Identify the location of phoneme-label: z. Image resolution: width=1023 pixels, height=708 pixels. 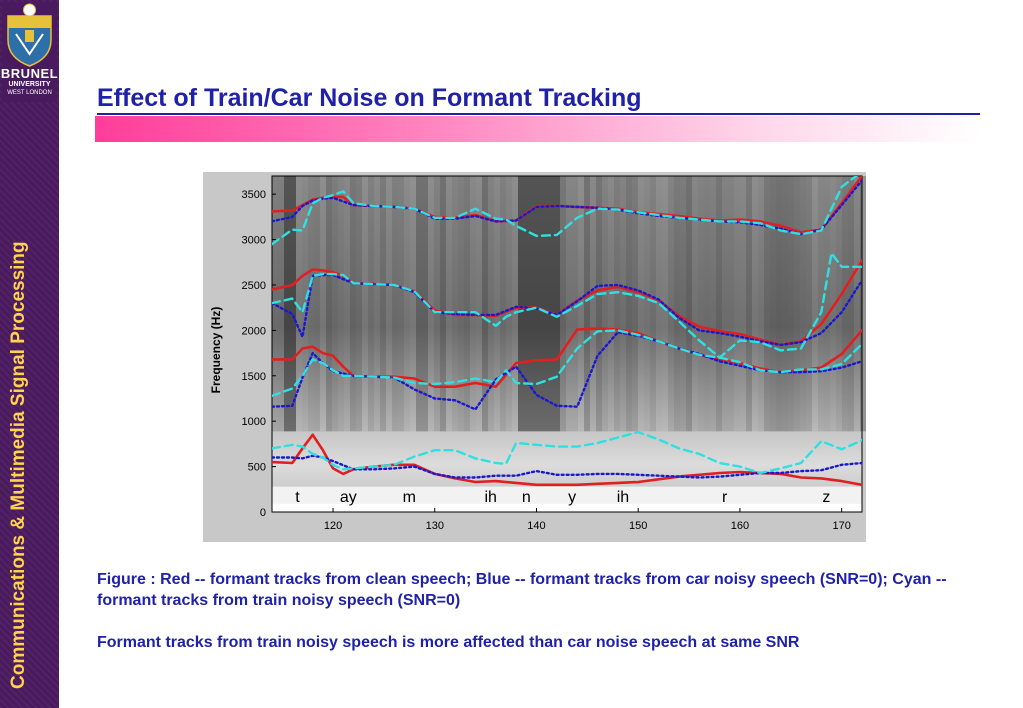
(826, 497).